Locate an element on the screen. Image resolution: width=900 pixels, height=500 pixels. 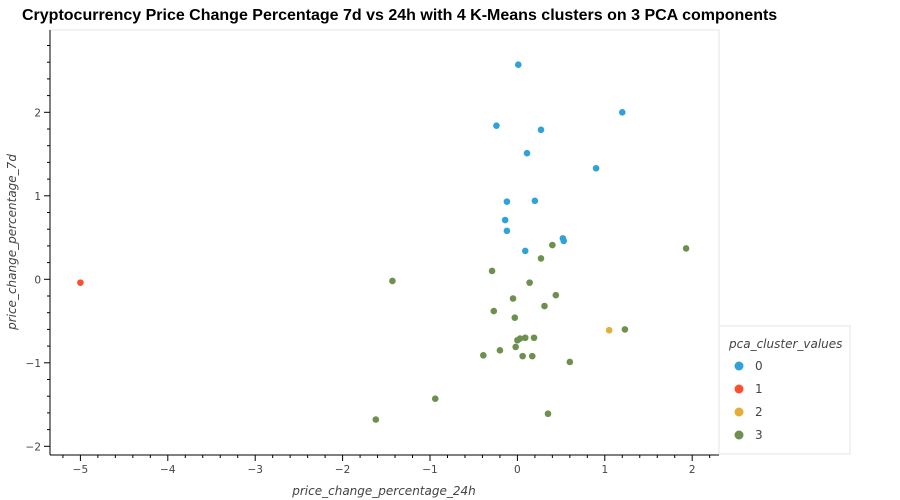
x-tick-label: 0 is located at coordinates (517, 470).